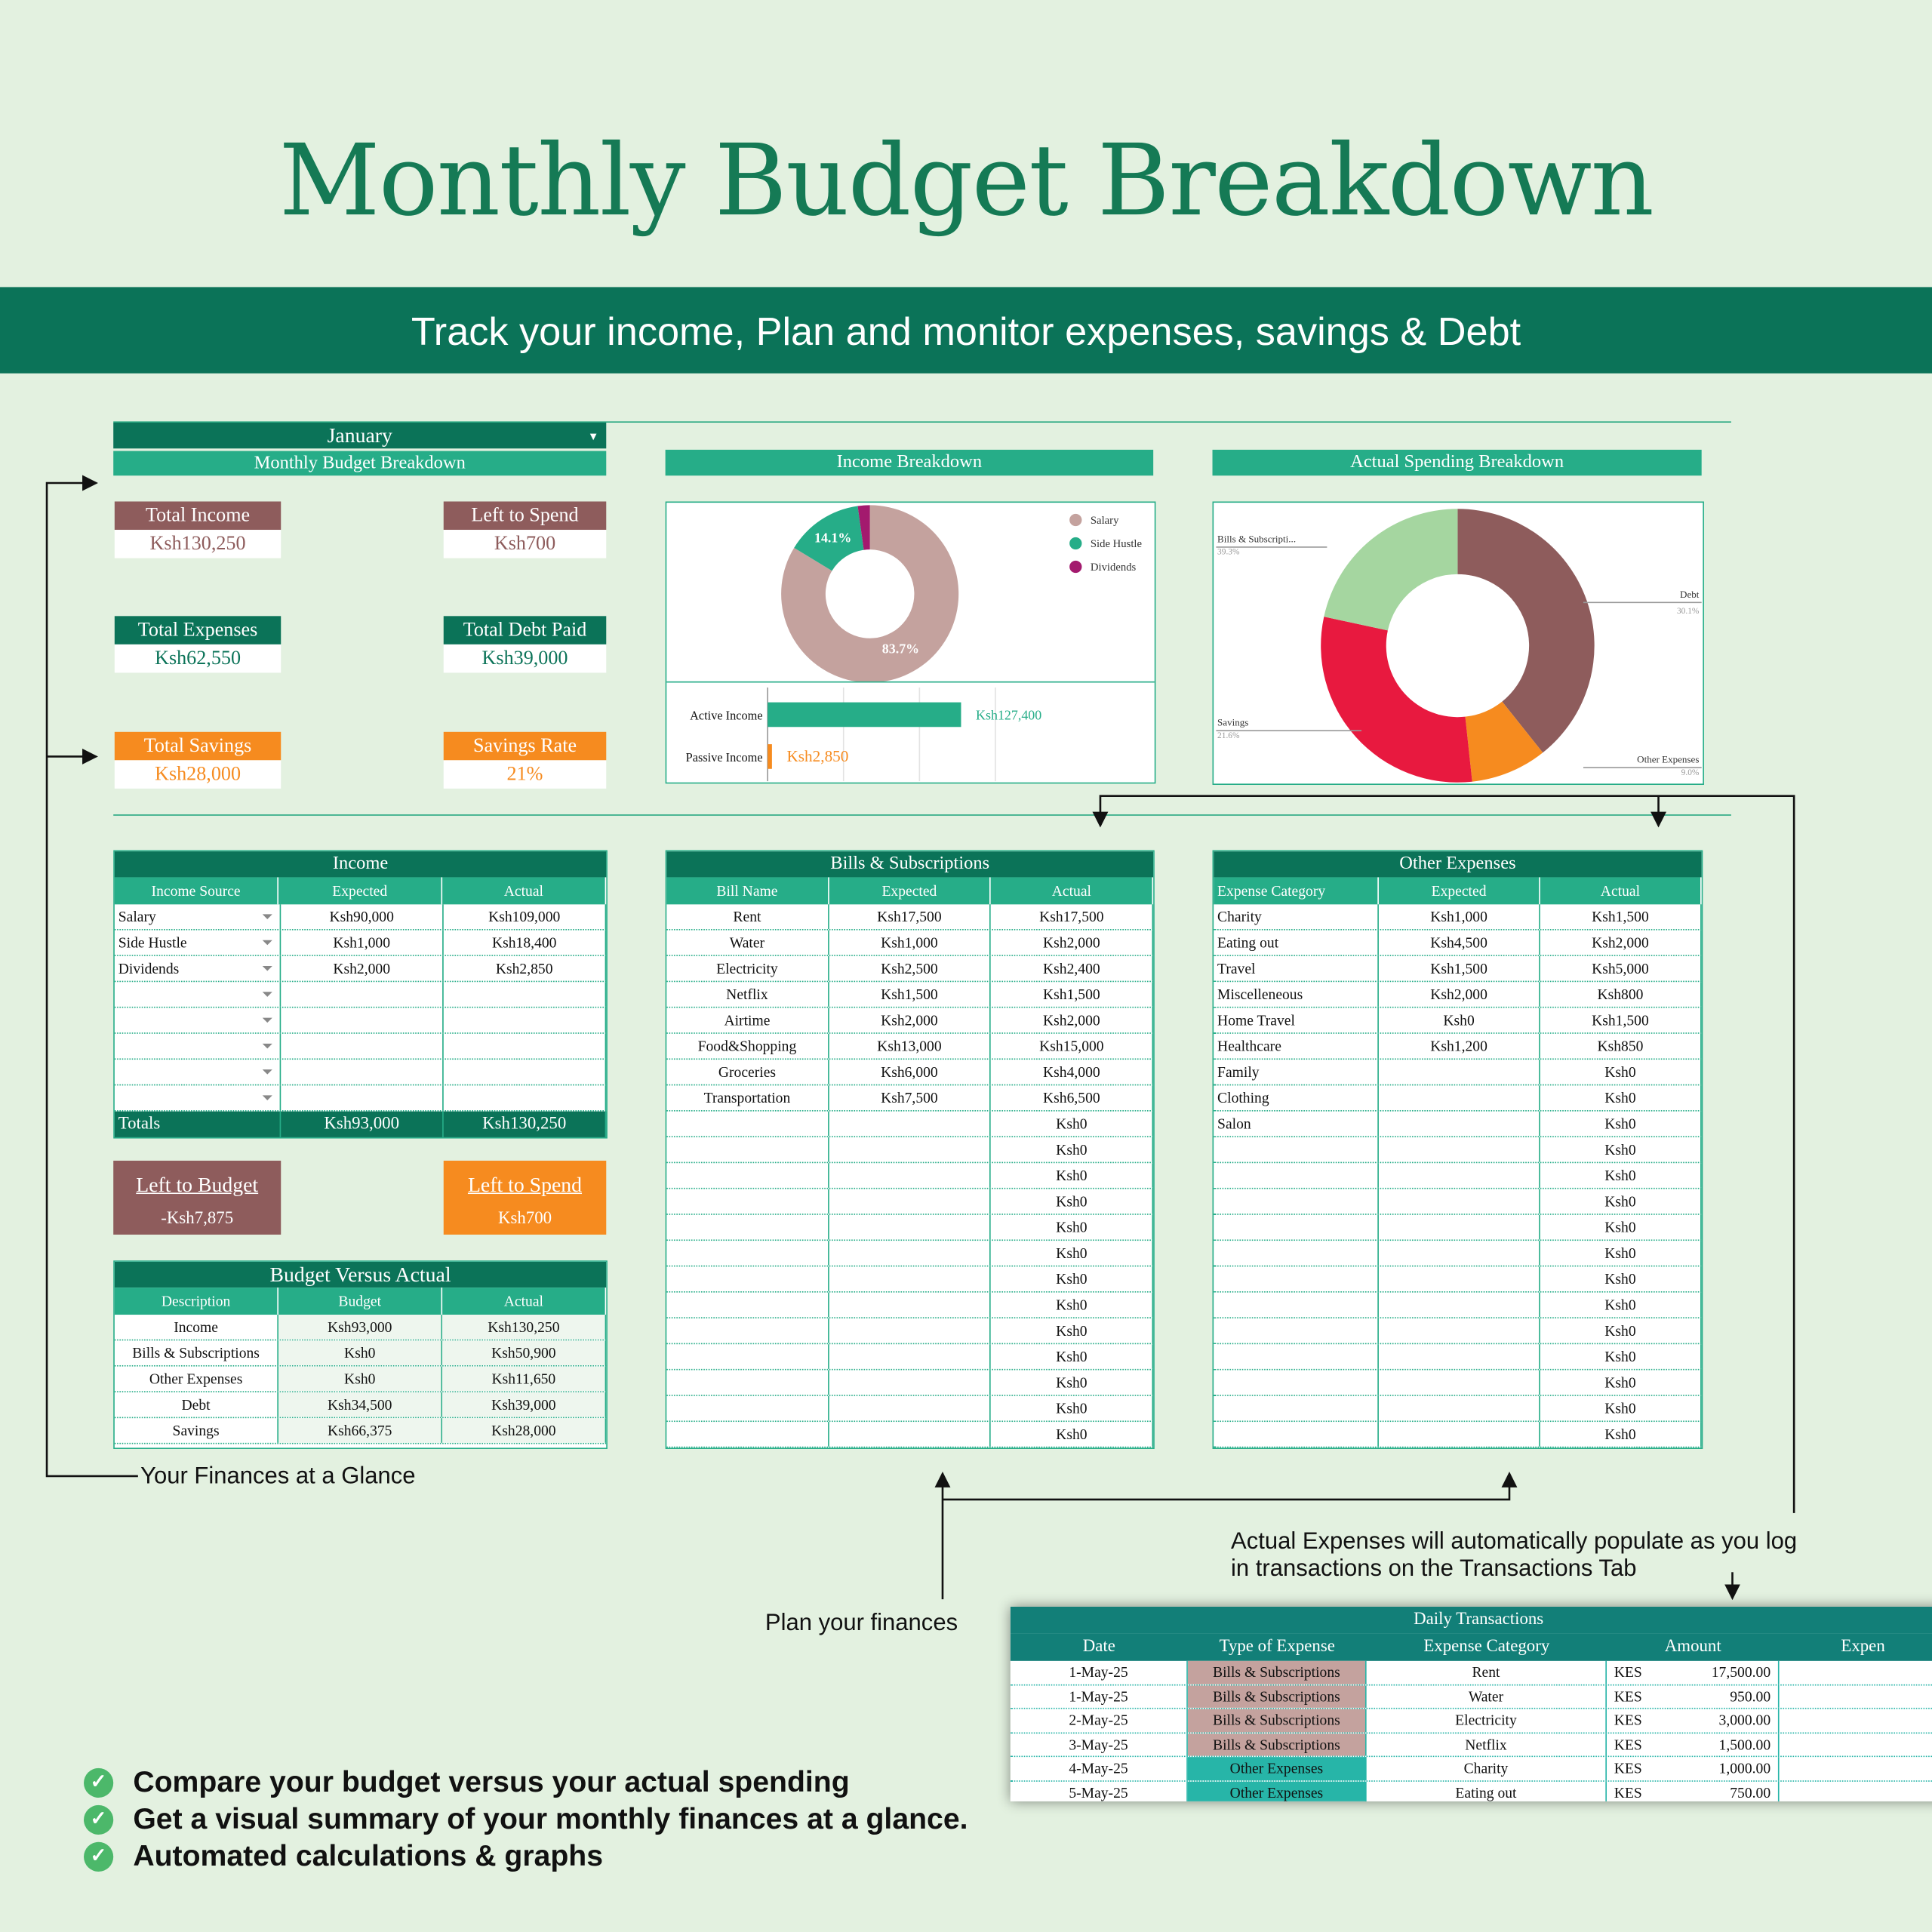  I want to click on table-cell: Ksh17,500, so click(910, 917).